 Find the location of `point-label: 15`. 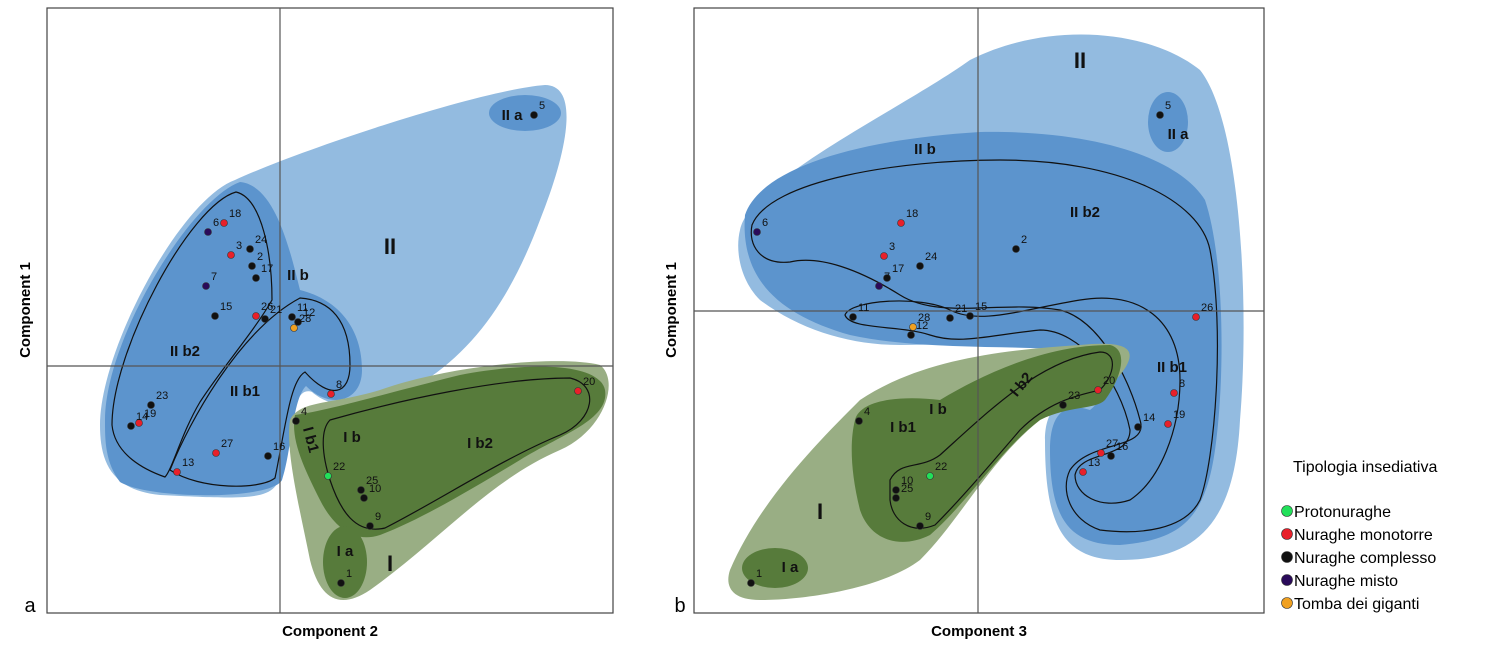

point-label: 15 is located at coordinates (981, 307).